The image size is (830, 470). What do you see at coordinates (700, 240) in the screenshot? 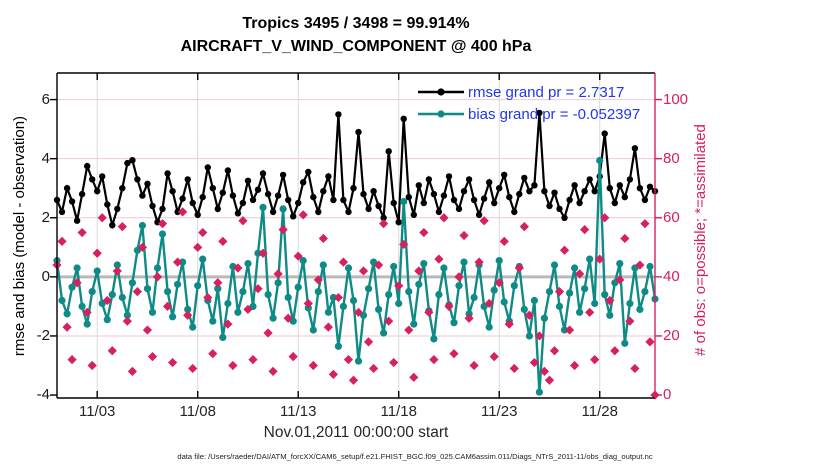
I see `right-axis-label: # of obs: o=possible; *=assimilated` at bounding box center [700, 240].